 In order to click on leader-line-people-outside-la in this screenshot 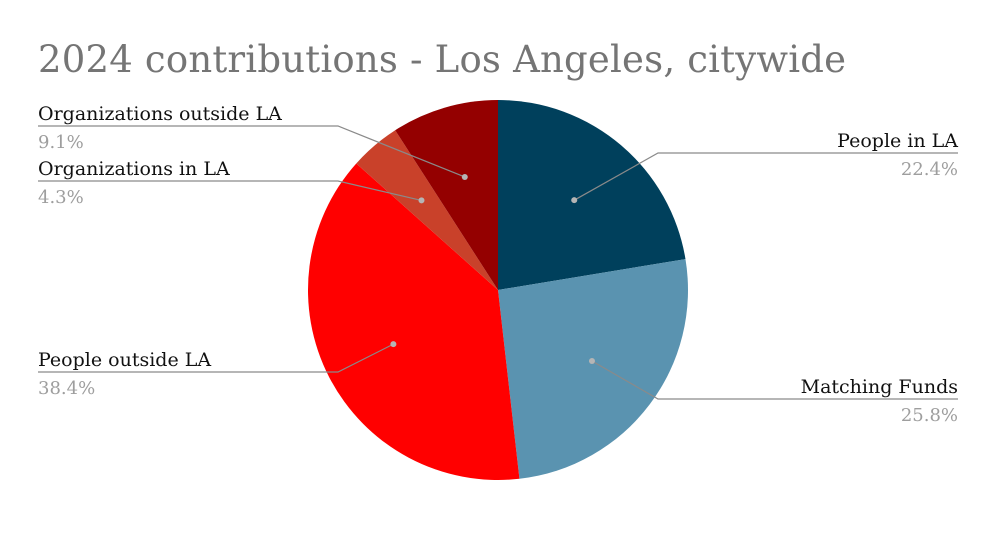, I will do `click(216, 358)`.